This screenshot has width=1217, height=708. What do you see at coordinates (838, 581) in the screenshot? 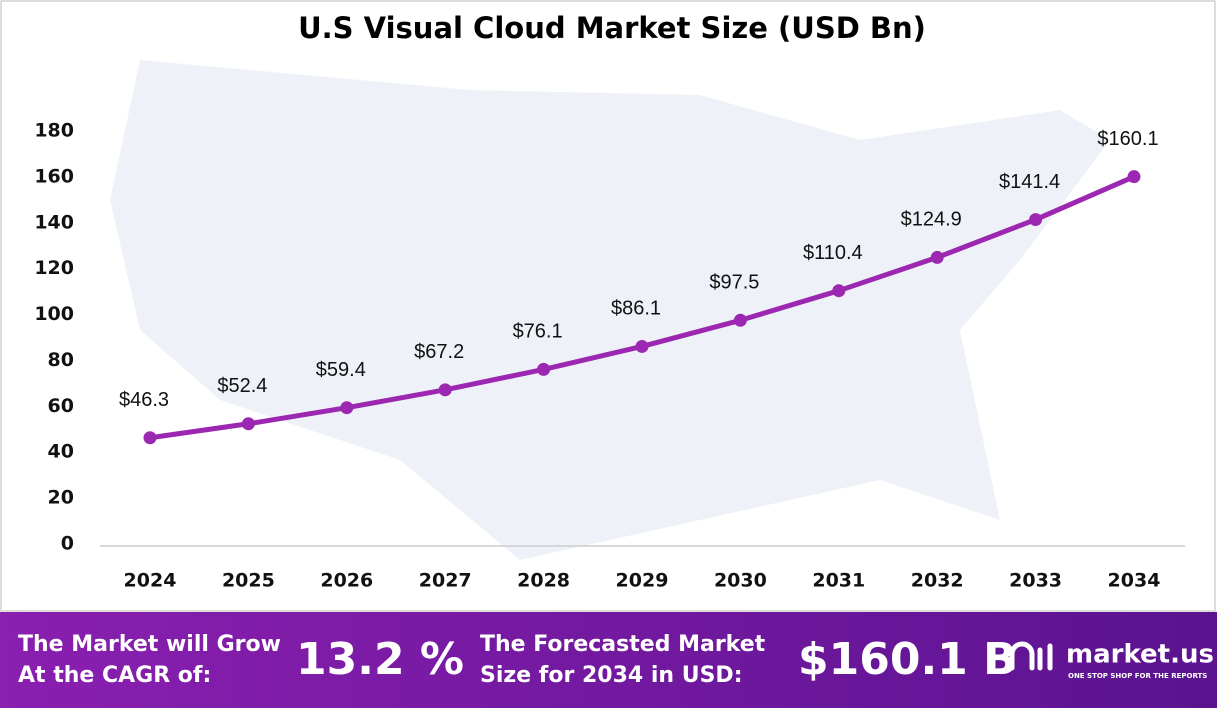
I see `x-tick-label: 2031` at bounding box center [838, 581].